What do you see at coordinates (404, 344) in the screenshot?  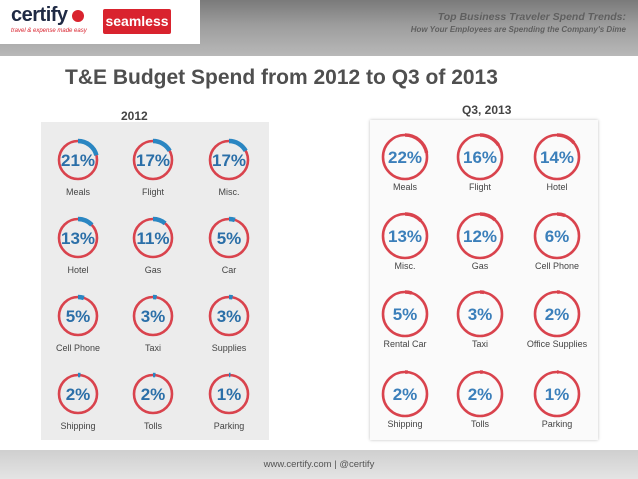 I see `category-label-1-rental-car: Rental Car` at bounding box center [404, 344].